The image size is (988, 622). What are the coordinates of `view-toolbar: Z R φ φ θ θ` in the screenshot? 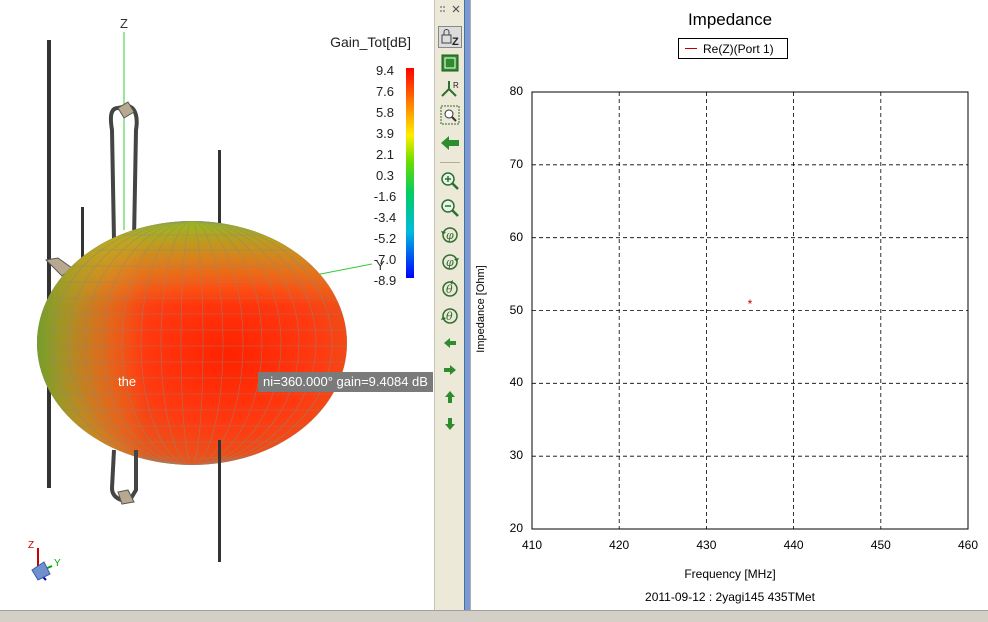 It's located at (449, 305).